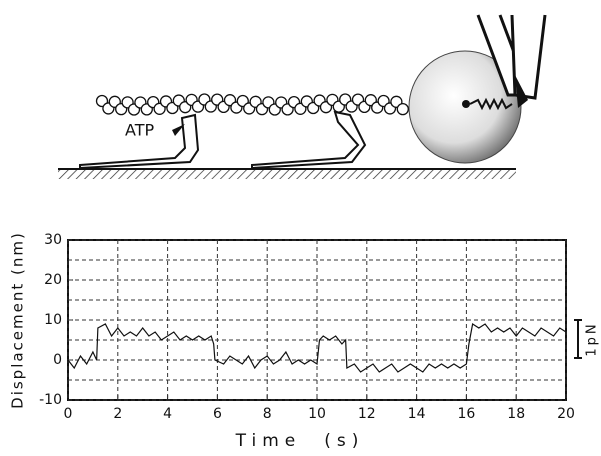  I want to click on y-tick-label: 30, so click(53, 240).